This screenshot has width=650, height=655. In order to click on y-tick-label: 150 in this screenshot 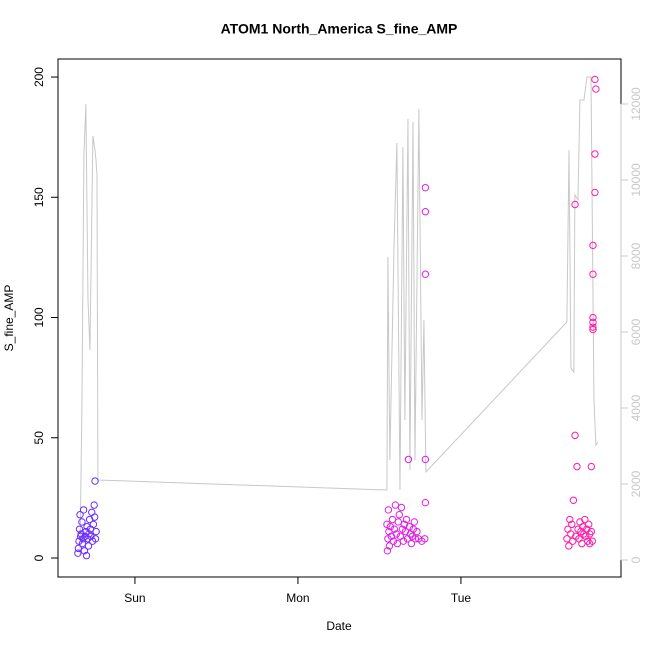, I will do `click(39, 197)`.